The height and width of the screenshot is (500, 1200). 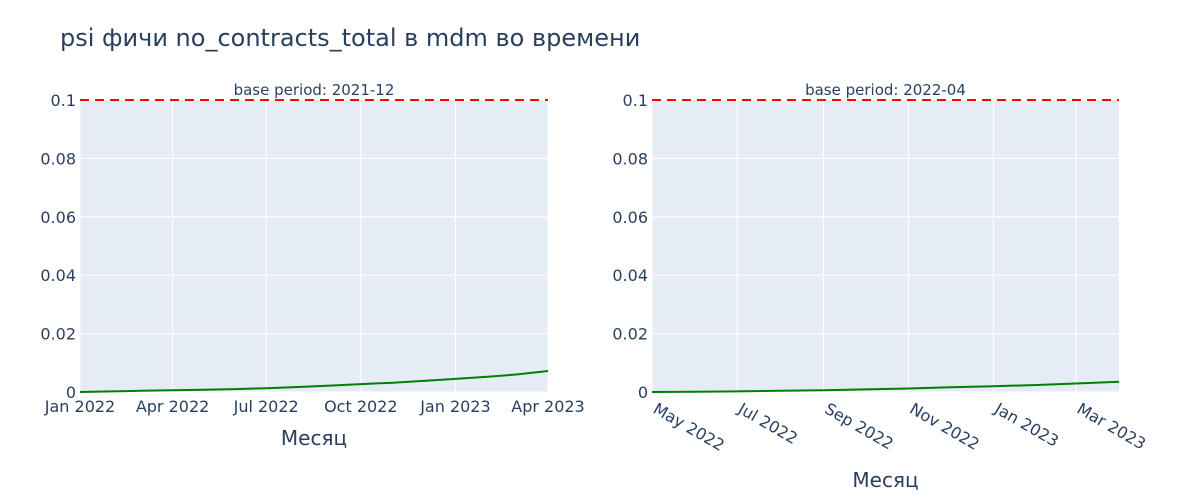 What do you see at coordinates (885, 90) in the screenshot?
I see `subplot-title: base period: 2022-04` at bounding box center [885, 90].